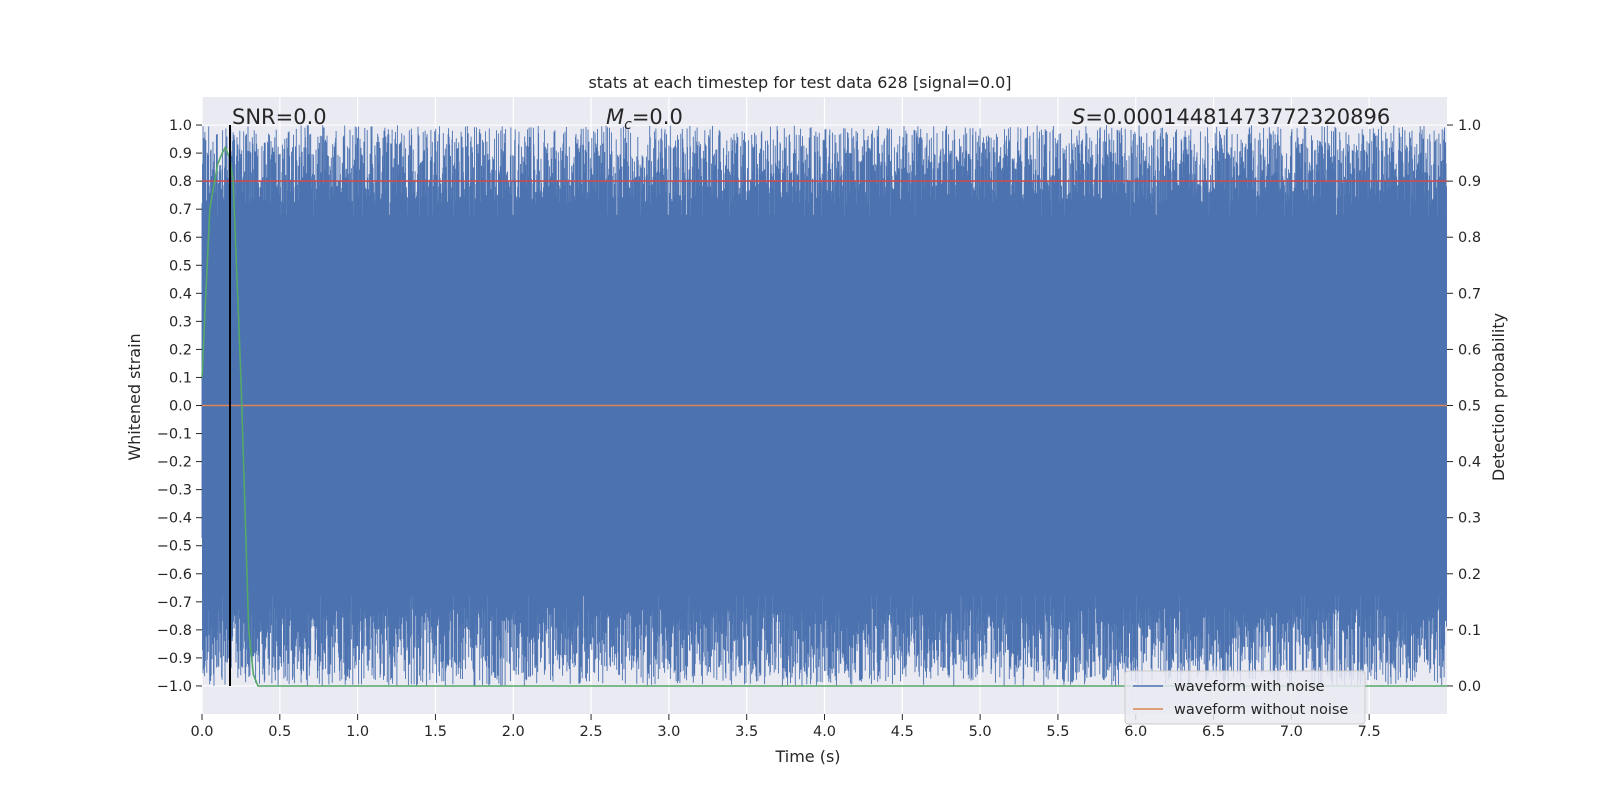 The width and height of the screenshot is (1600, 800). Describe the element at coordinates (1498, 397) in the screenshot. I see `y2-axis-label: Detection probability` at that location.